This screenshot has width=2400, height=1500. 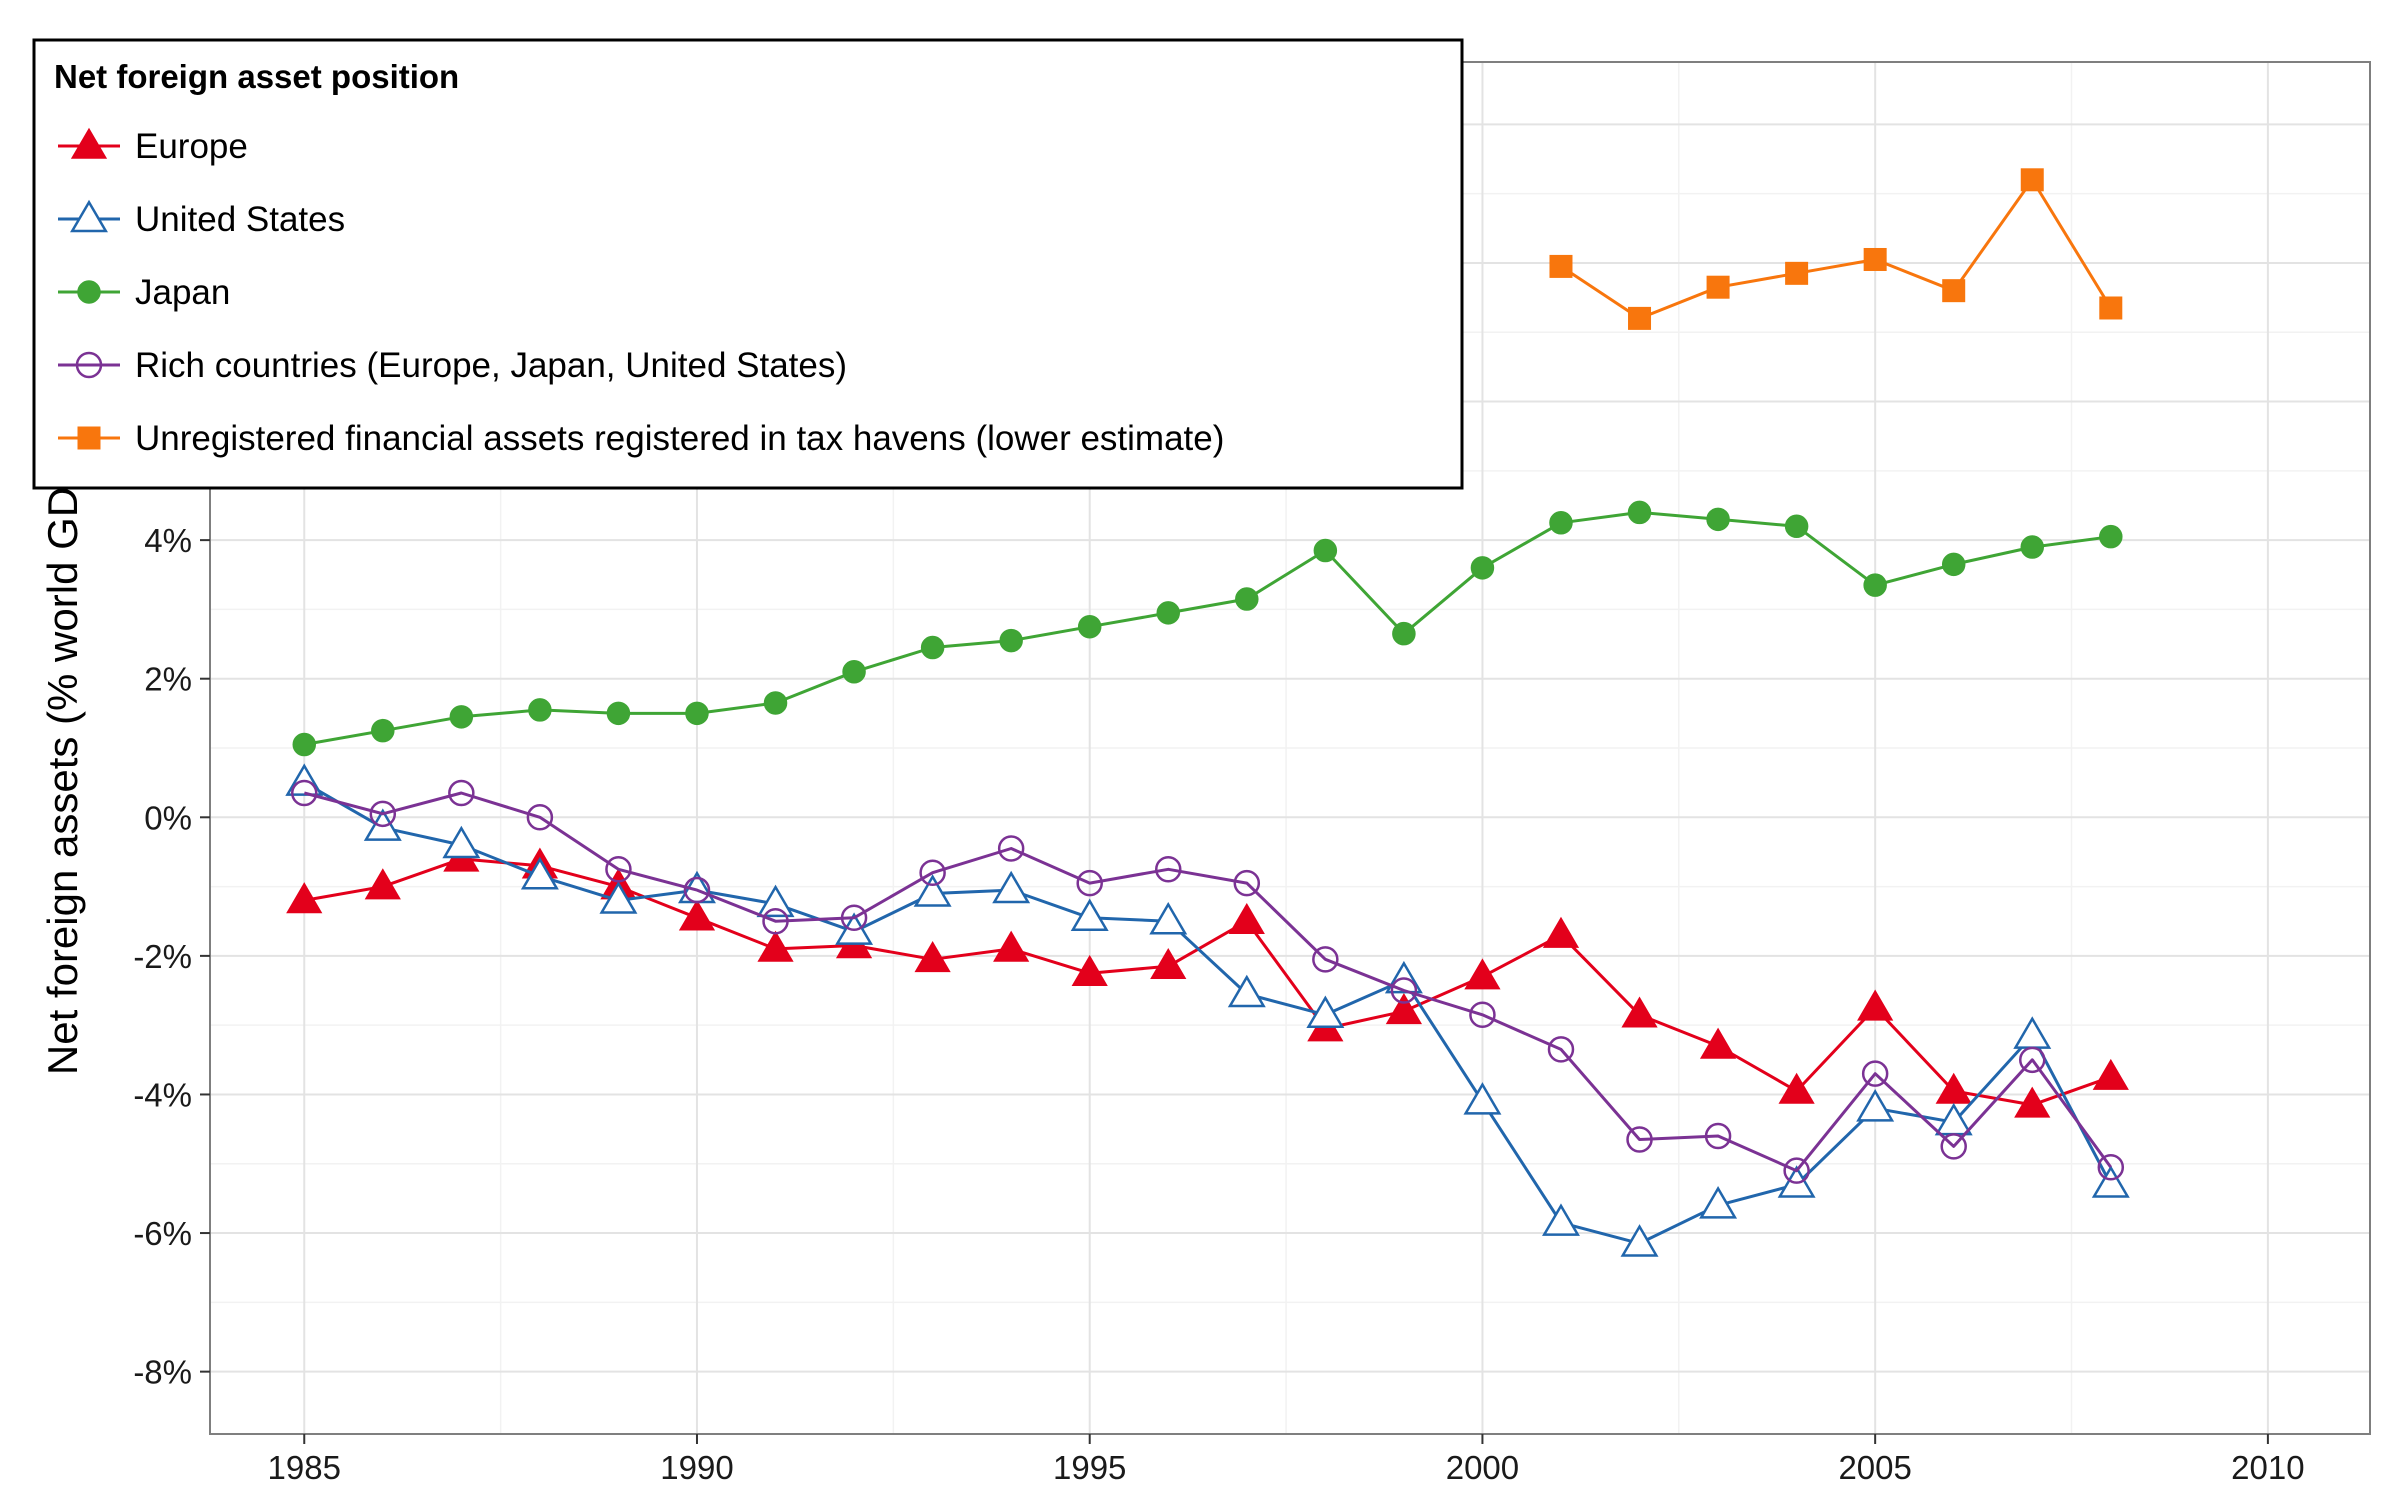 What do you see at coordinates (1482, 1467) in the screenshot?
I see `x-tick-label: 2000` at bounding box center [1482, 1467].